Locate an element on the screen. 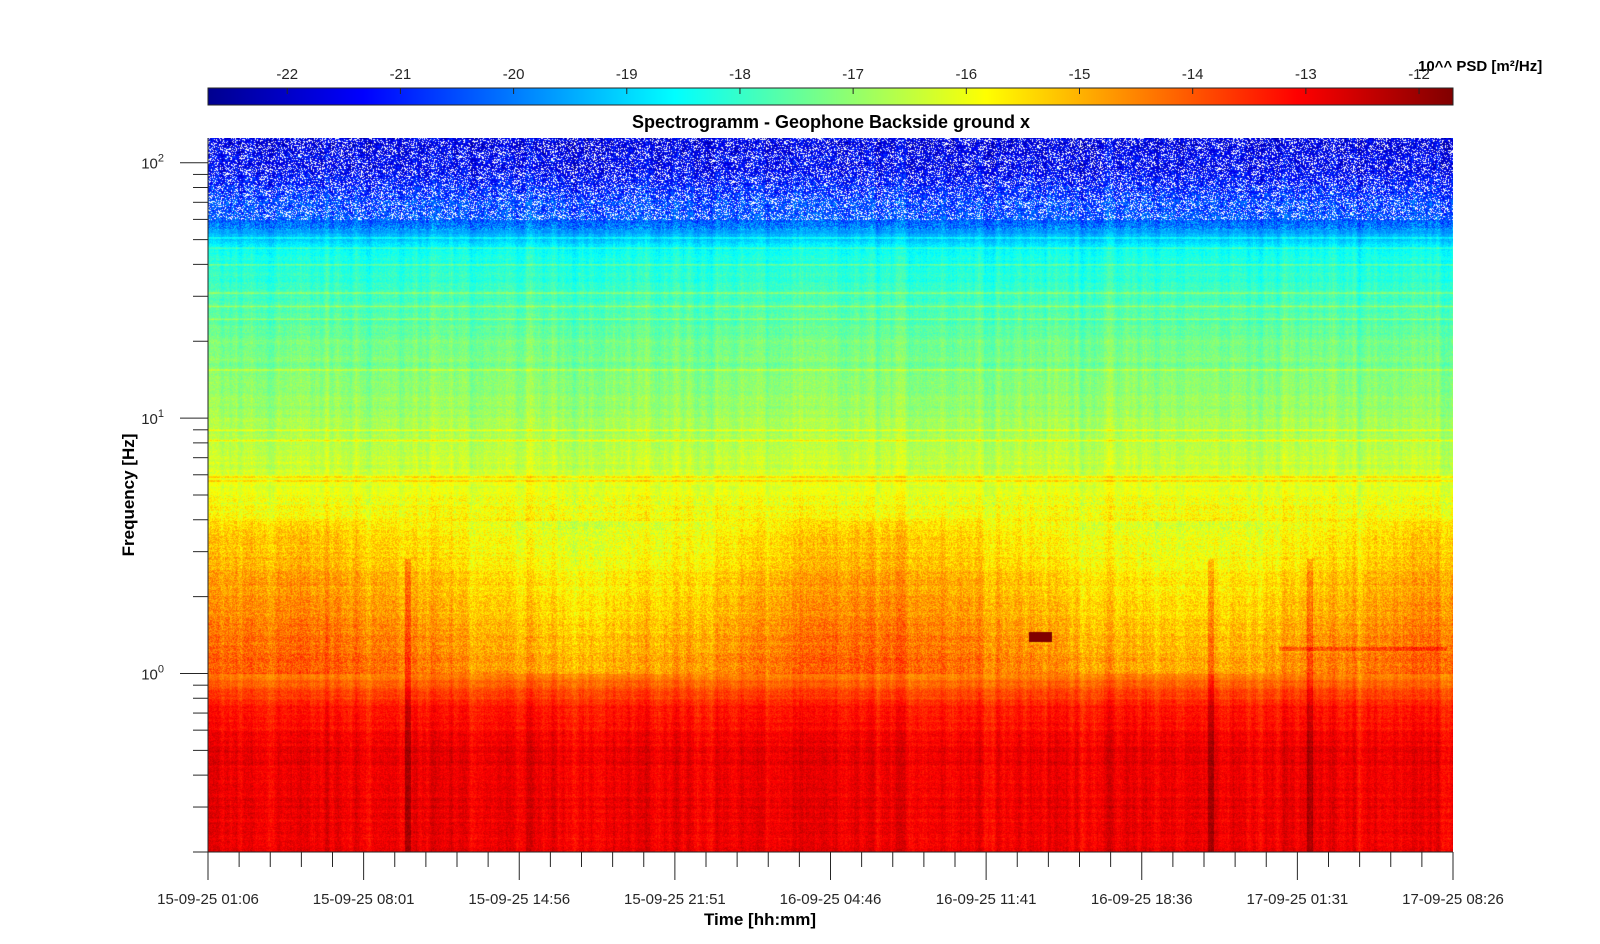  x-tick-label: 16-09-25 11:41 is located at coordinates (986, 899).